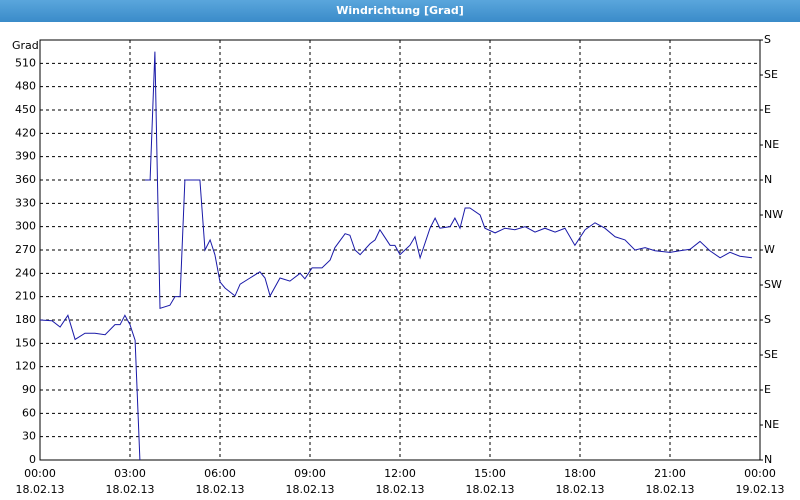 This screenshot has width=800, height=500. Describe the element at coordinates (29, 389) in the screenshot. I see `y-tick-label: 90` at that location.